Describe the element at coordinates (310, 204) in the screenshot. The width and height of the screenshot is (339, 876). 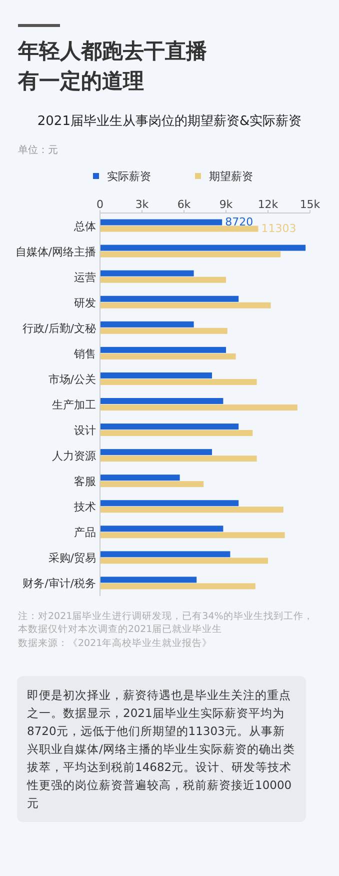
I see `x-tick-label: 15k` at that location.